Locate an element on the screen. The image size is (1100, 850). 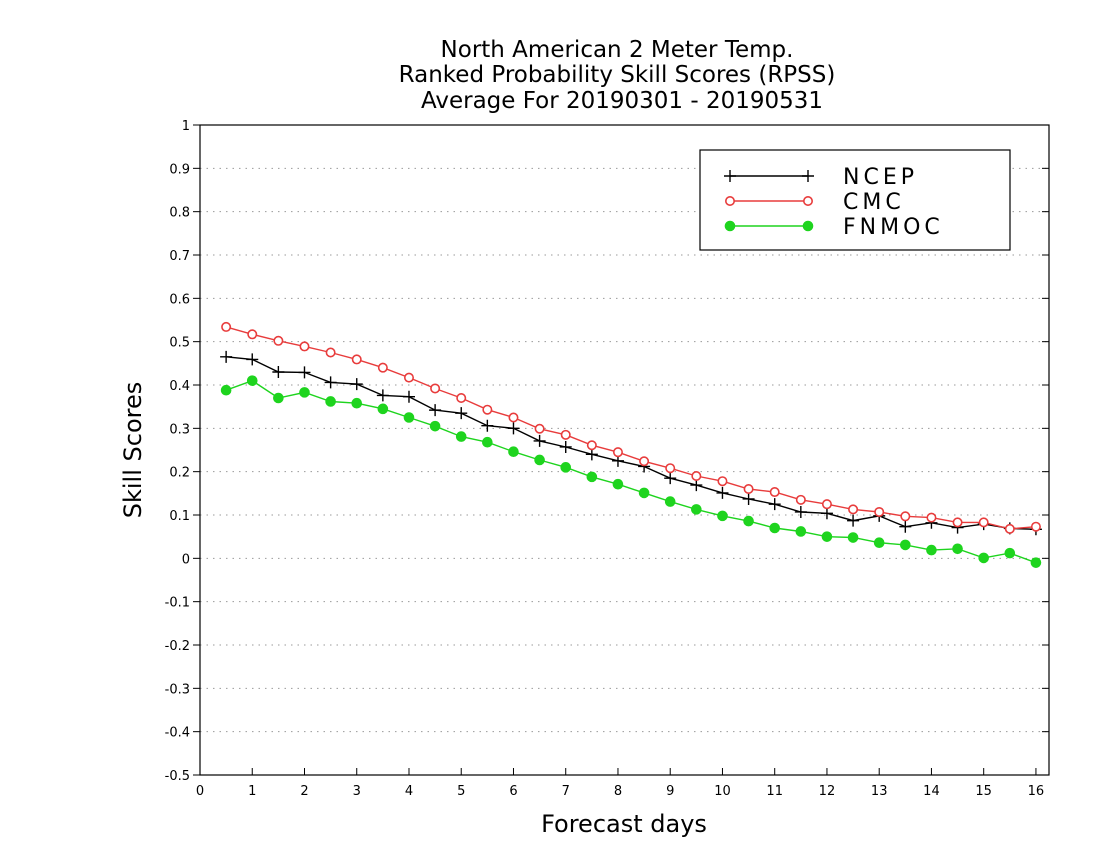
x-tick-label: 15 is located at coordinates (983, 791).